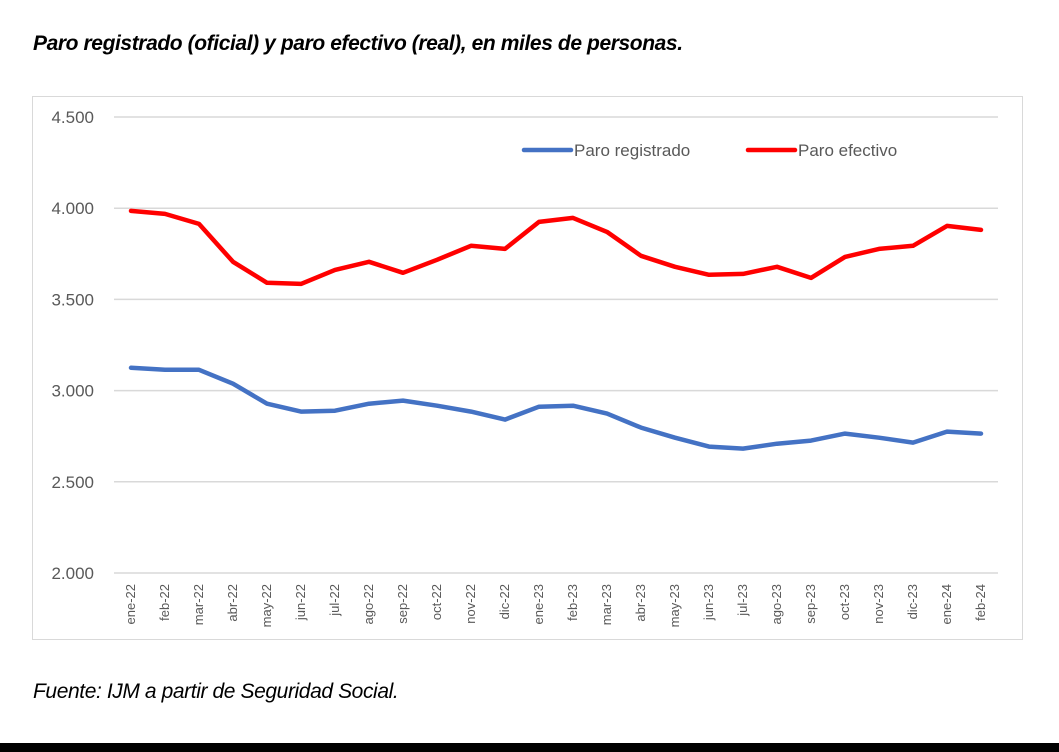 The width and height of the screenshot is (1059, 752). Describe the element at coordinates (776, 604) in the screenshot. I see `x-tick-label: ago-23` at that location.